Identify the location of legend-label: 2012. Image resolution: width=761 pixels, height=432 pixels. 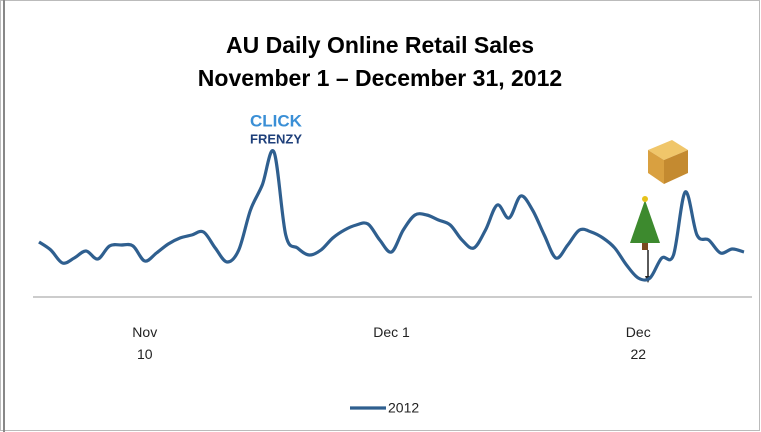
(403, 408).